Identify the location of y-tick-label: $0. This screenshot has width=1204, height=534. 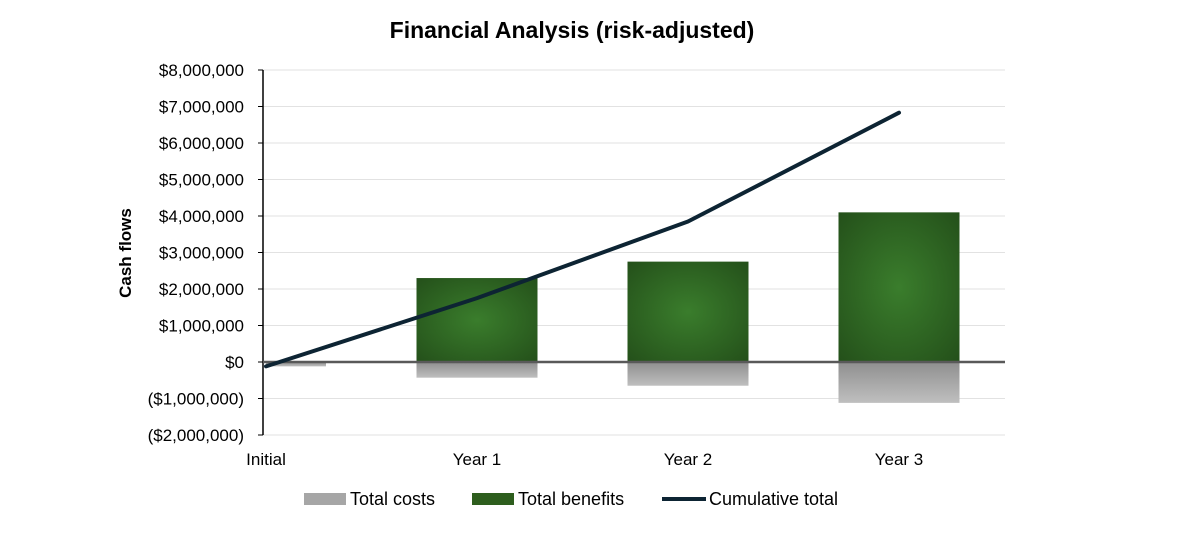
(234, 362).